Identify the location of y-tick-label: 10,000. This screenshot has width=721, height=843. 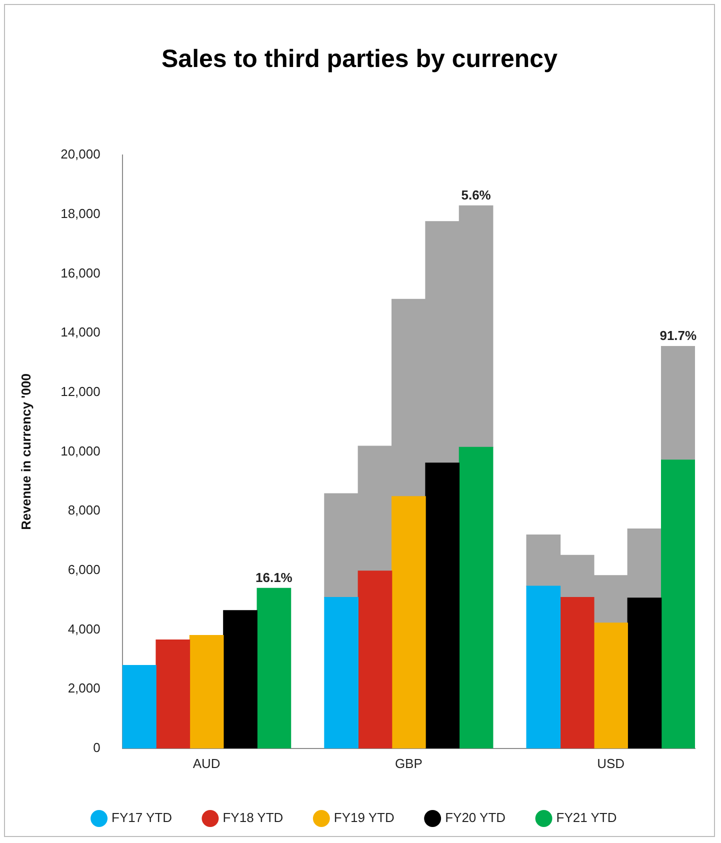
(80, 450).